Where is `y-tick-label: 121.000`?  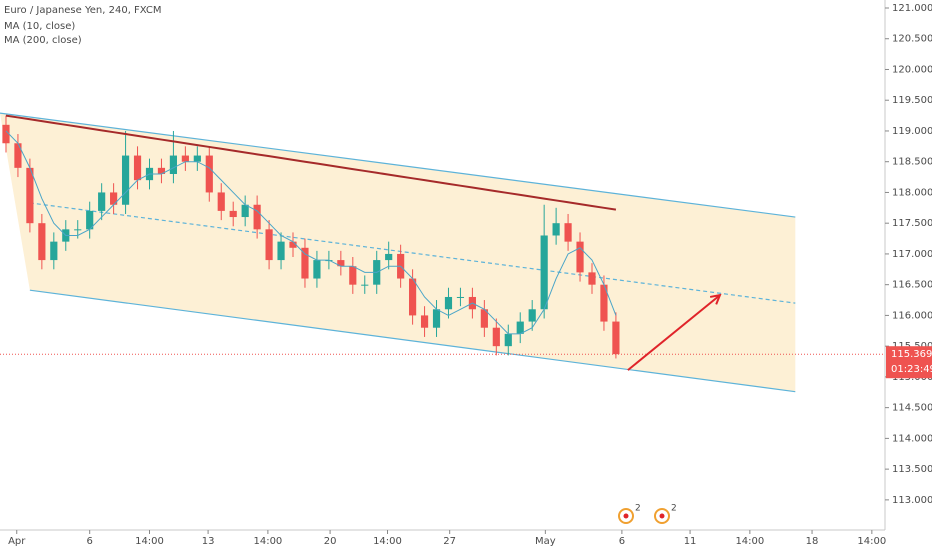 y-tick-label: 121.000 is located at coordinates (912, 8).